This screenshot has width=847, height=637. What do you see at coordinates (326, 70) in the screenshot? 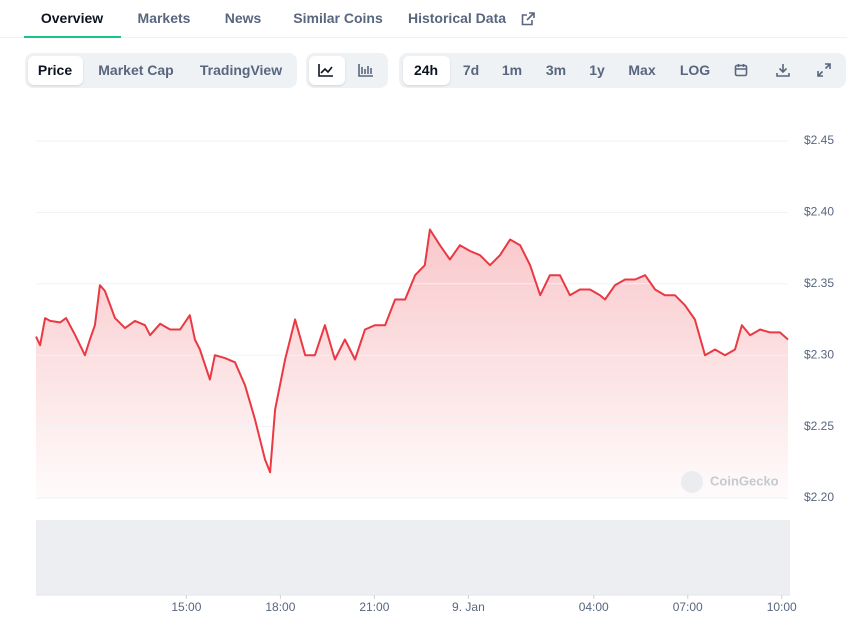
I see `line-chart-icon` at bounding box center [326, 70].